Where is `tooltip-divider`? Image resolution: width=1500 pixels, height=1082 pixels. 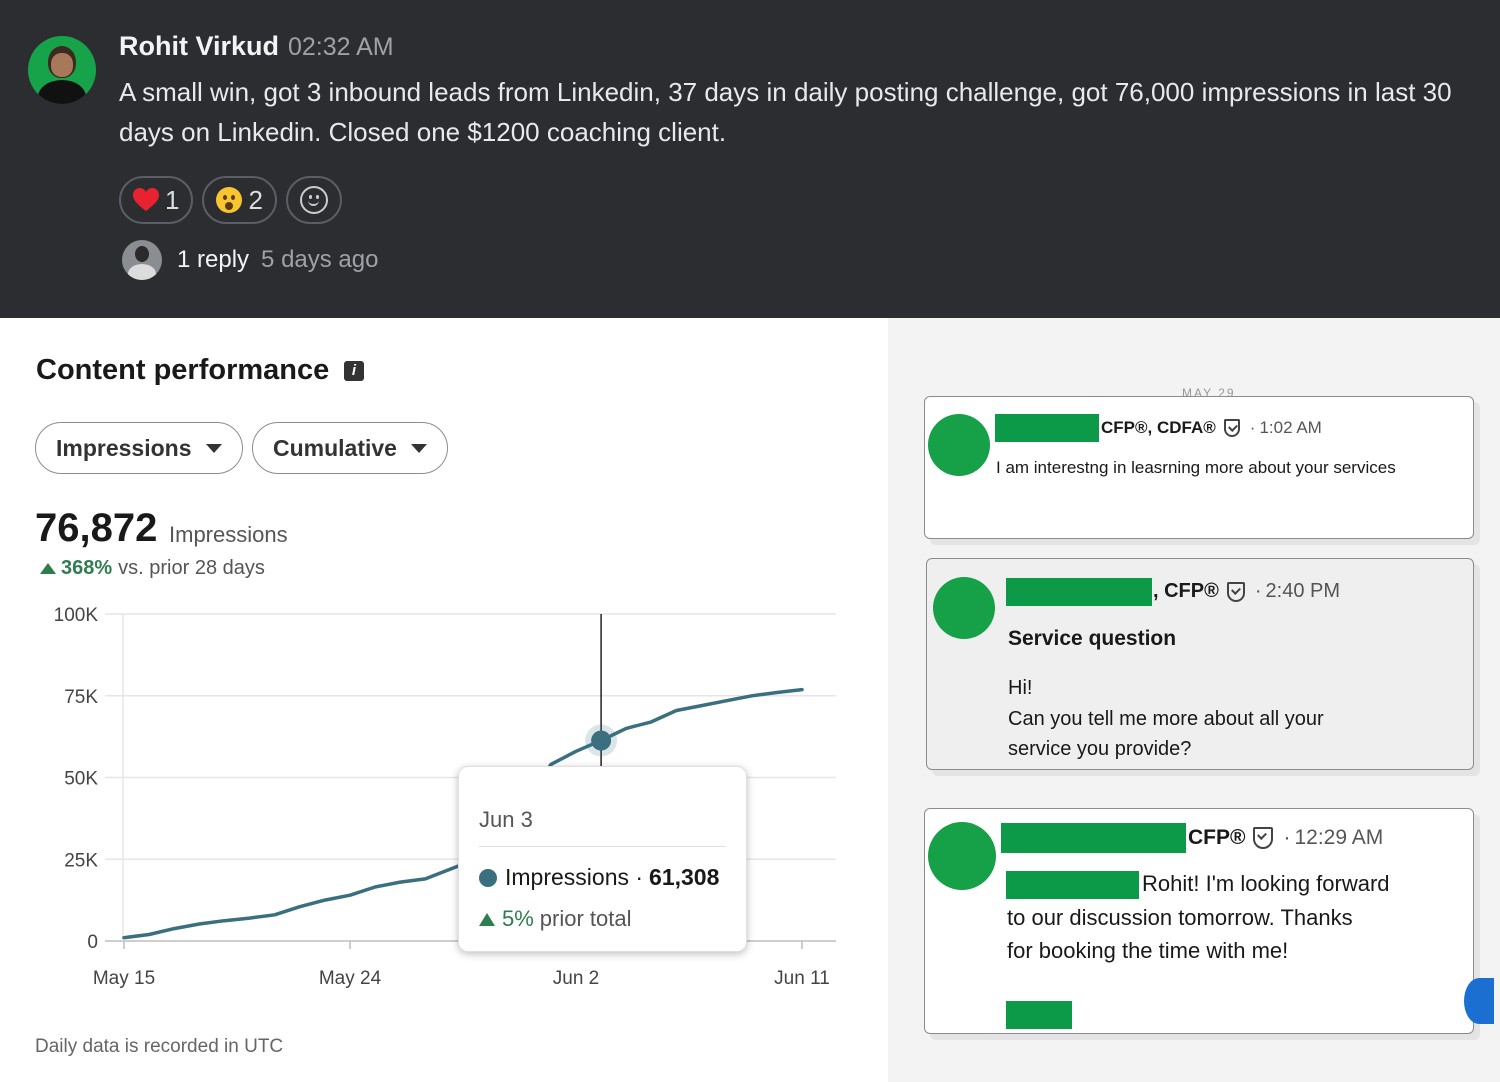
tooltip-divider is located at coordinates (602, 846).